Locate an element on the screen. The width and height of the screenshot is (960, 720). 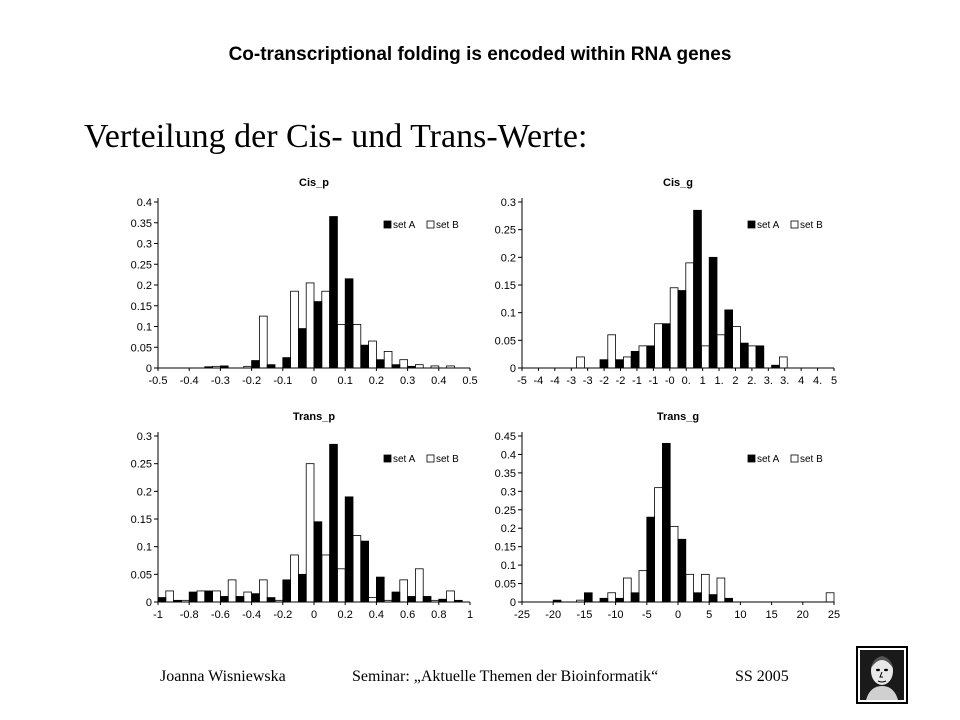
x-tick-label: 0.2 is located at coordinates (345, 615).